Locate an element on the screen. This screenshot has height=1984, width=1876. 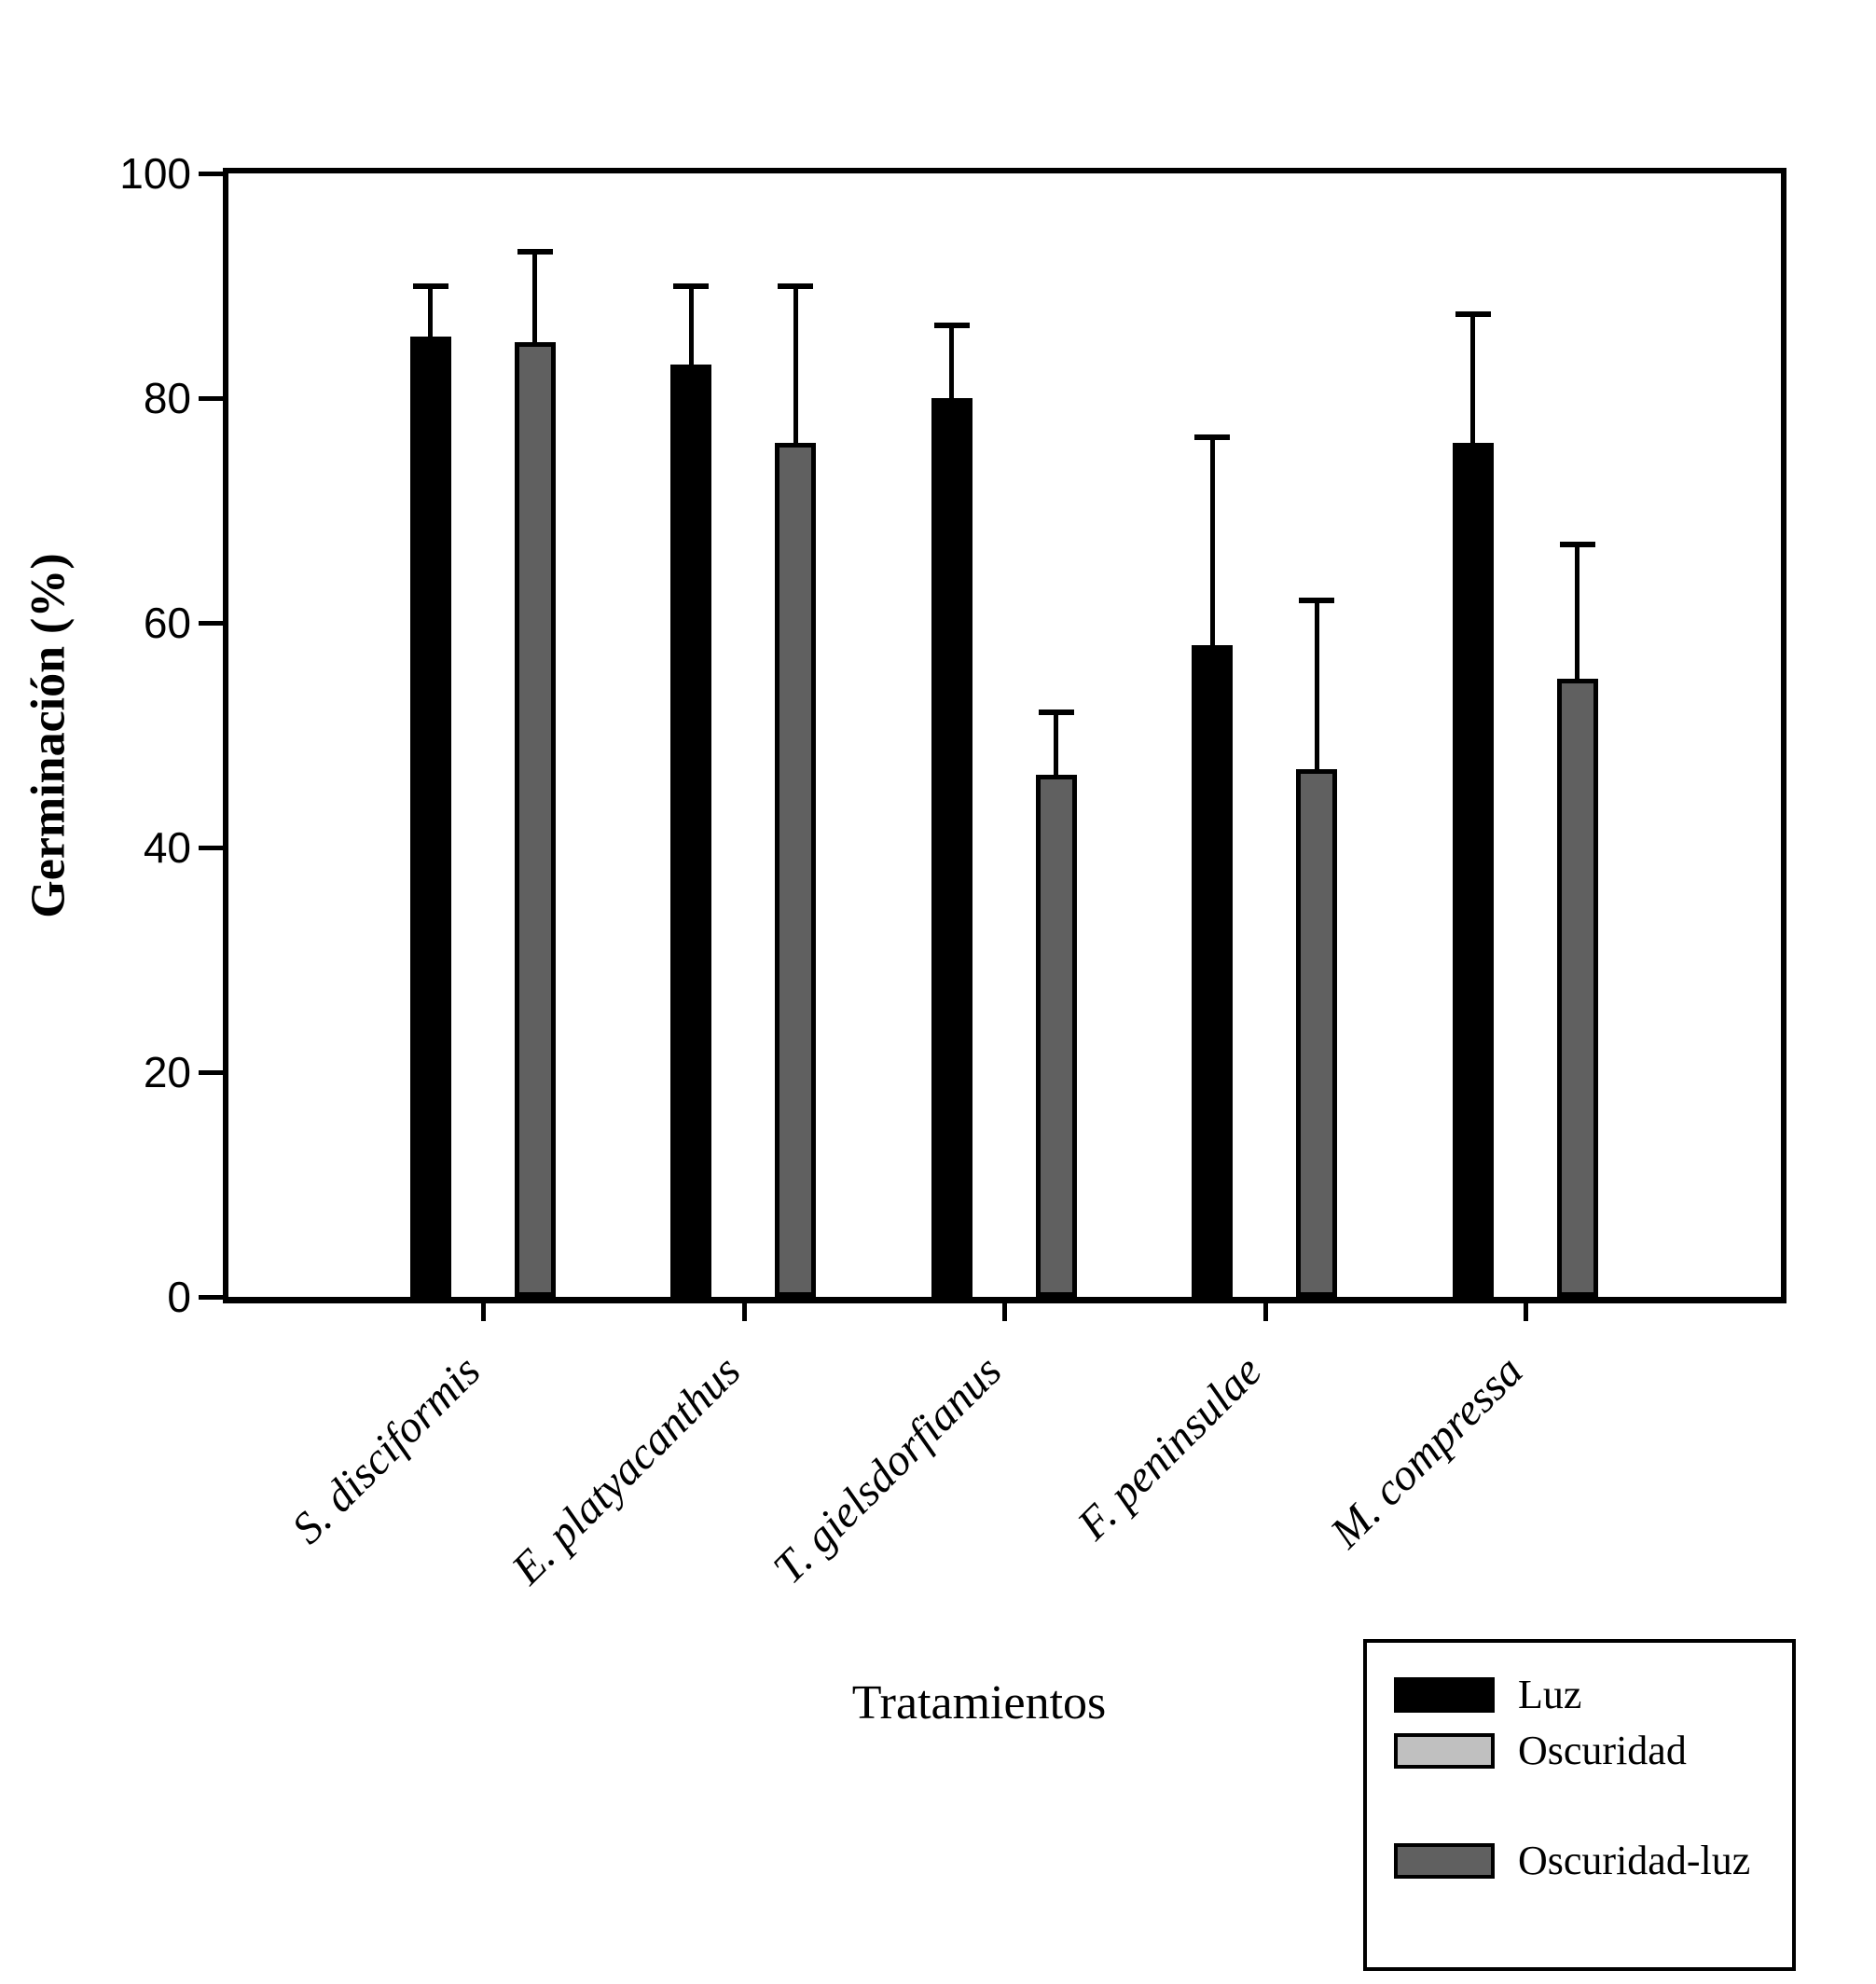
legend-label-luz: Luz is located at coordinates (1550, 1694).